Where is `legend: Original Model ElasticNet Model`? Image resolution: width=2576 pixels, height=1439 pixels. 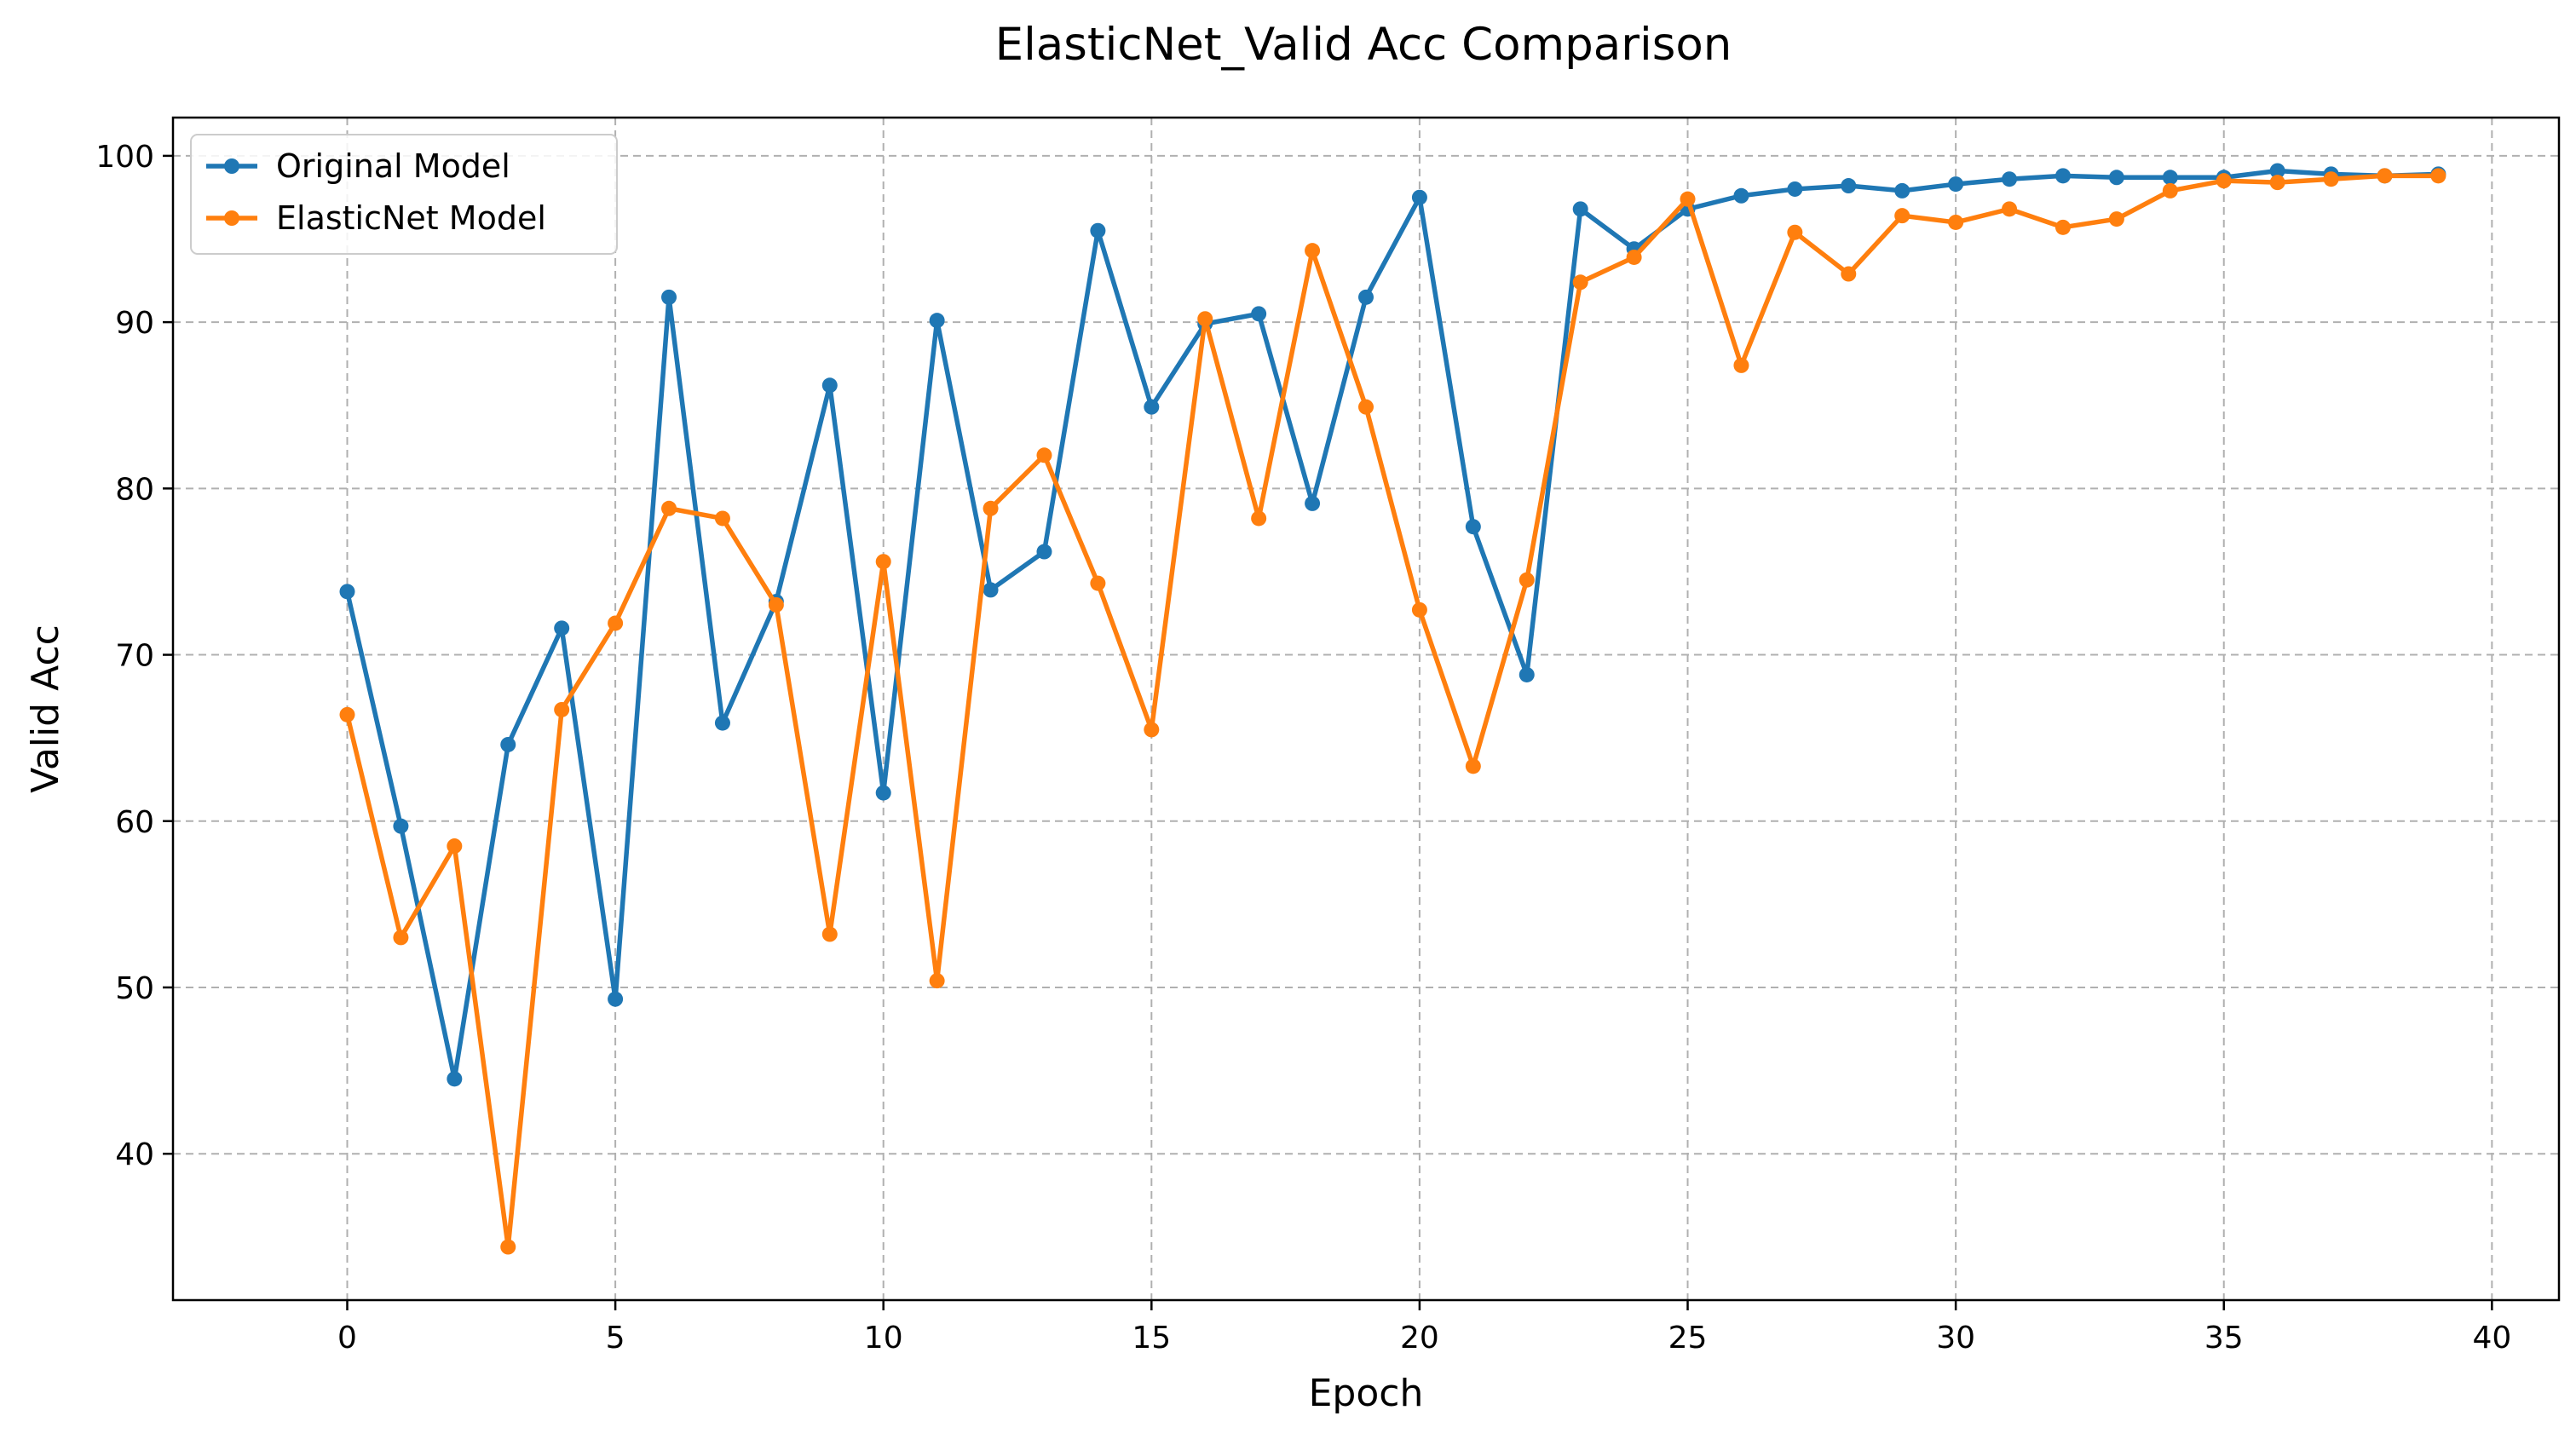
legend: Original Model ElasticNet Model is located at coordinates (404, 194).